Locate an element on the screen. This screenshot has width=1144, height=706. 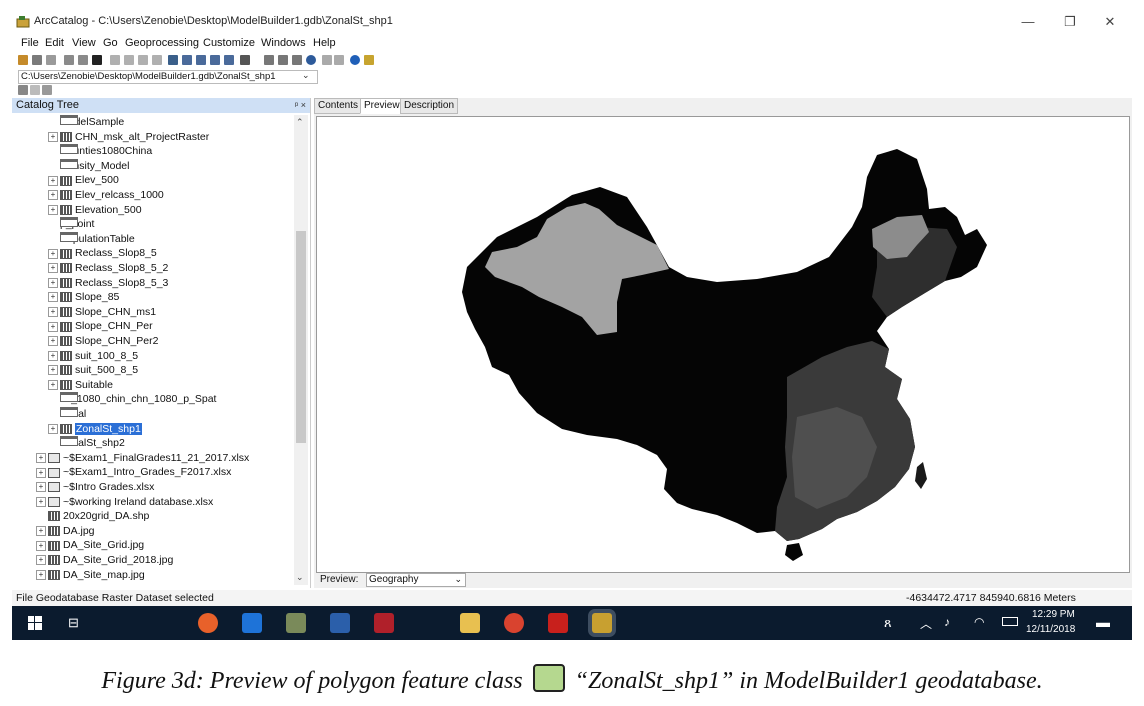
zoom-in-icon is located at coordinates (269, 60).